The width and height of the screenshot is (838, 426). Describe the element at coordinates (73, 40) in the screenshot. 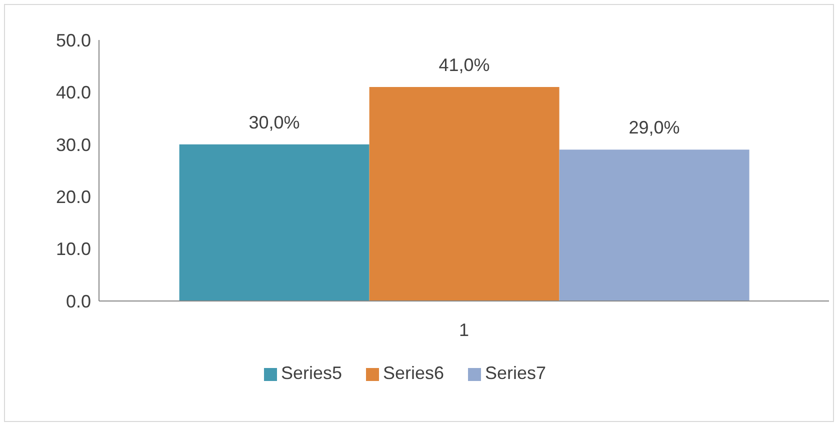

I see `y-tick-label: 50.0` at that location.